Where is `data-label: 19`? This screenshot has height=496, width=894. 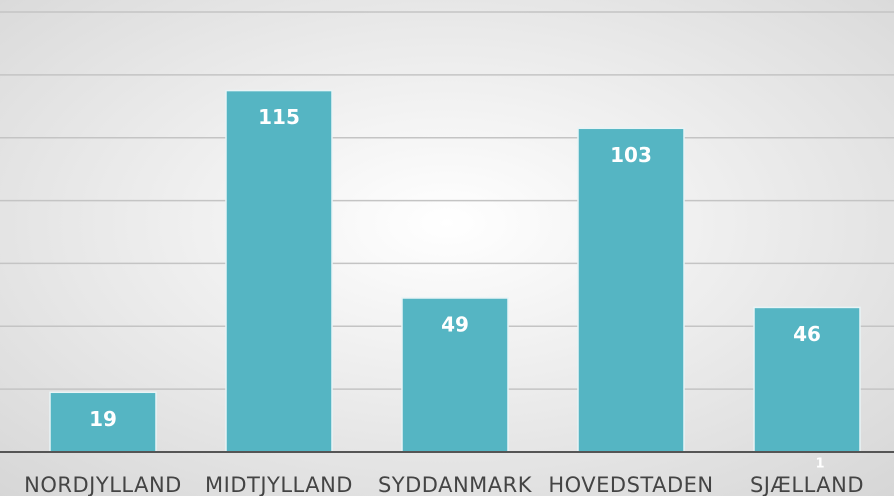
data-label: 19 is located at coordinates (103, 419).